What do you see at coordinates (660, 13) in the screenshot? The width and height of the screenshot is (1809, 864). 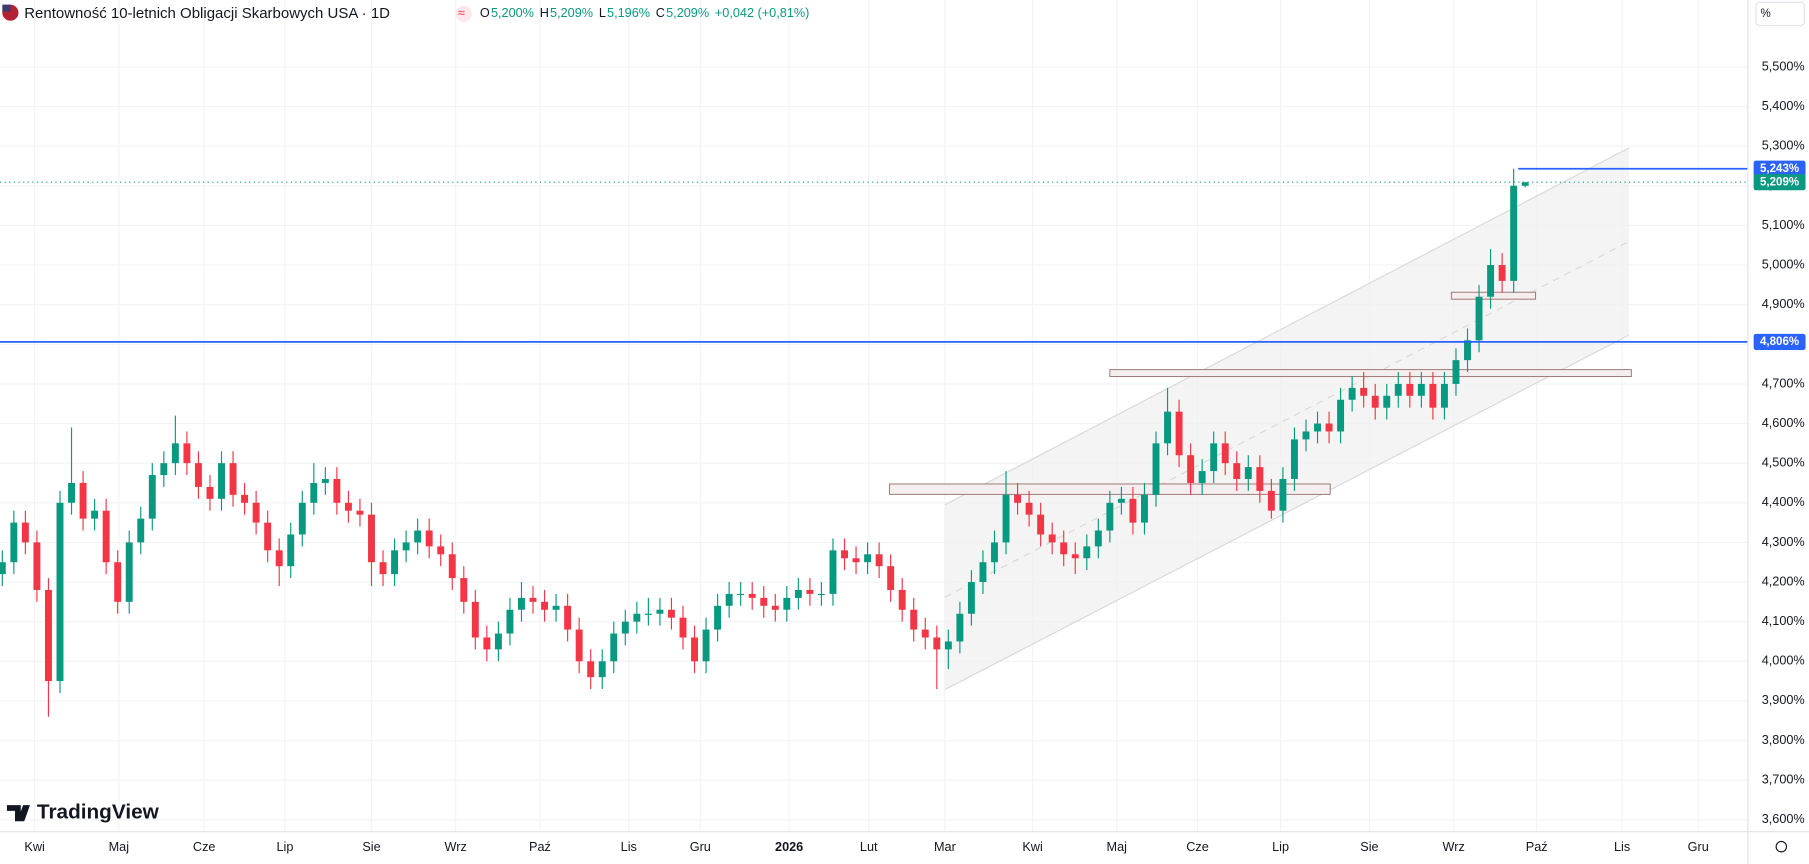 I see `ohlc-key: C` at bounding box center [660, 13].